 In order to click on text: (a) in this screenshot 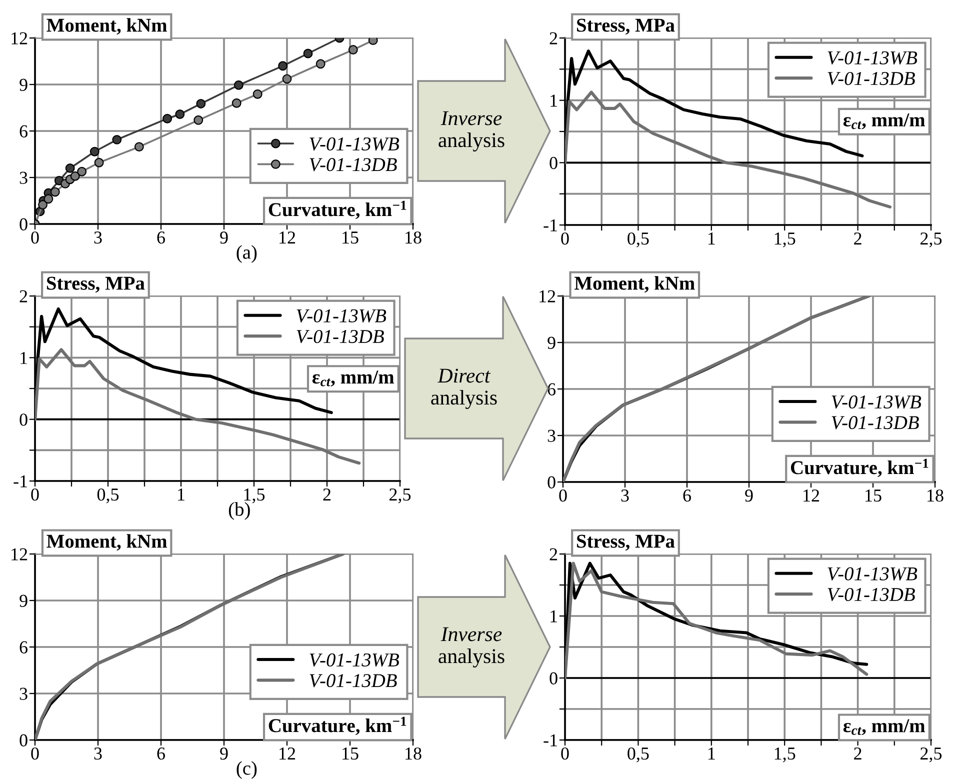, I will do `click(246, 254)`.